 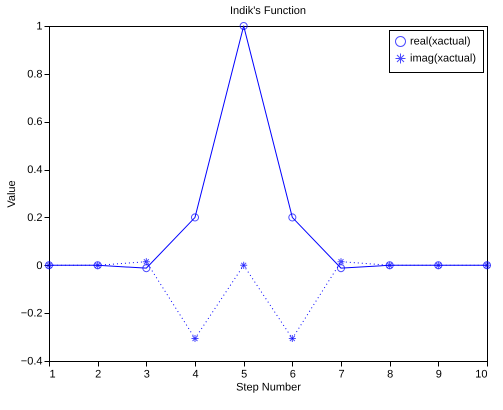 What do you see at coordinates (98, 374) in the screenshot?
I see `x-tick-label: 2` at bounding box center [98, 374].